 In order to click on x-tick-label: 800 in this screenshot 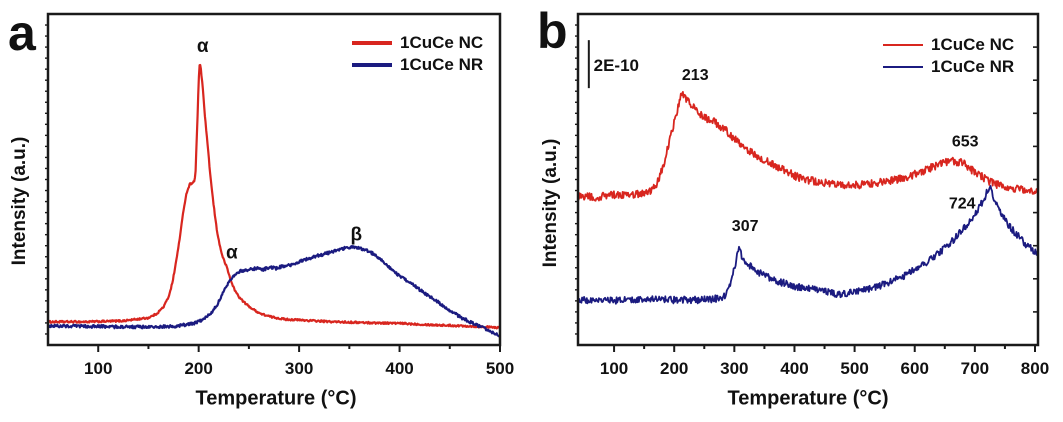, I will do `click(1035, 368)`.